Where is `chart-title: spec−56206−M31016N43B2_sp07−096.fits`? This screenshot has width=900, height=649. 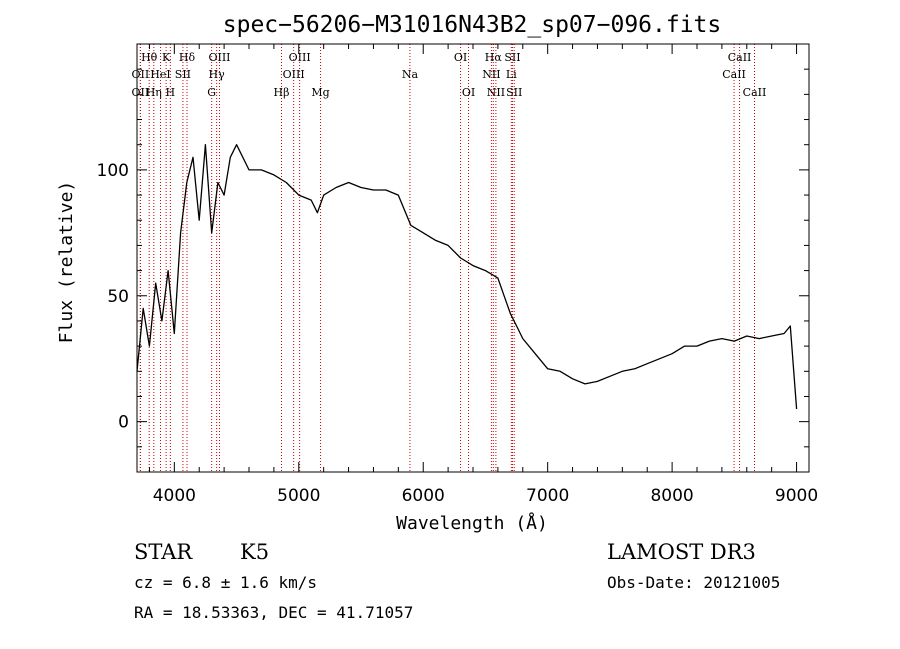 chart-title: spec−56206−M31016N43B2_sp07−096.fits is located at coordinates (472, 25).